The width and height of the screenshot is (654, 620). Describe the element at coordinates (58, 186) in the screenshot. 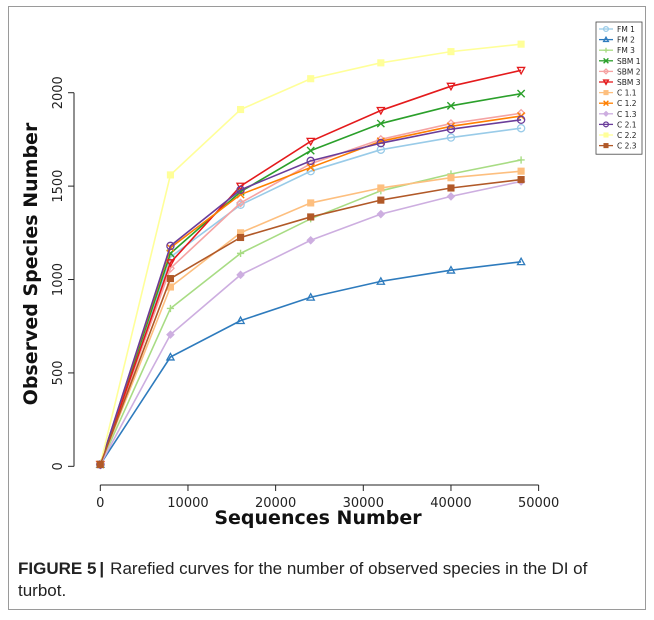

I see `y-tick-label: 1500` at that location.